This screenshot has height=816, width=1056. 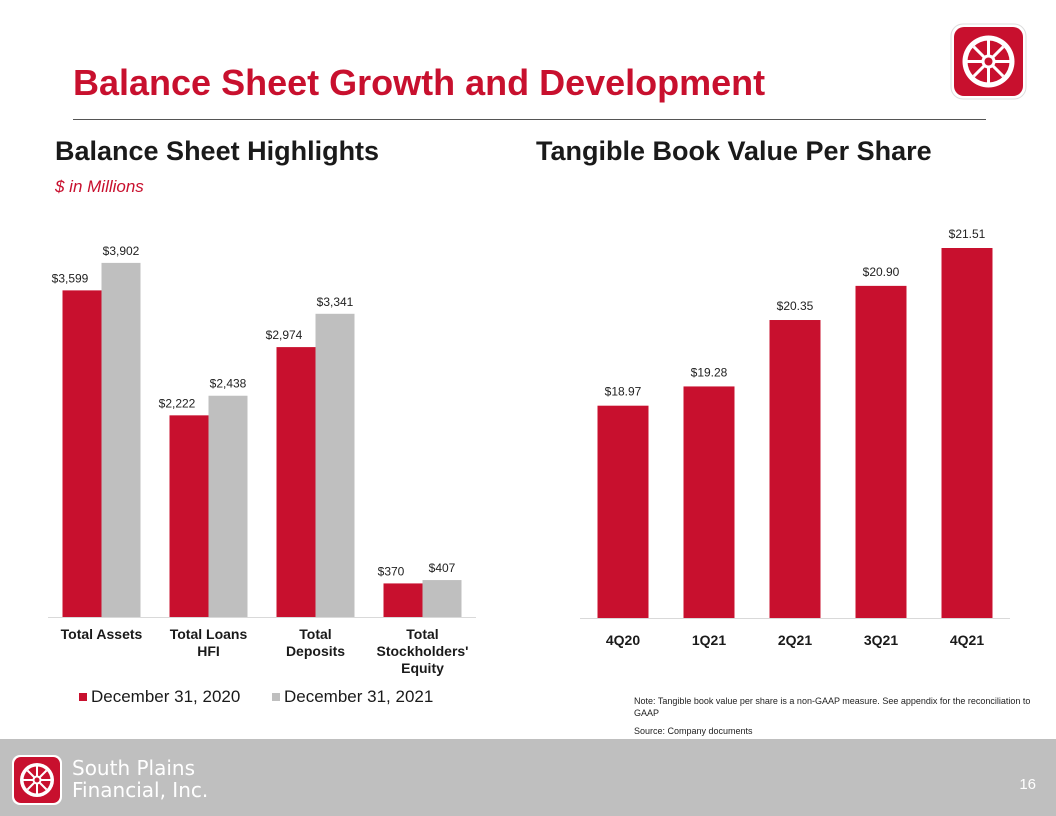 What do you see at coordinates (709, 640) in the screenshot?
I see `x-tick-label: 1Q21` at bounding box center [709, 640].